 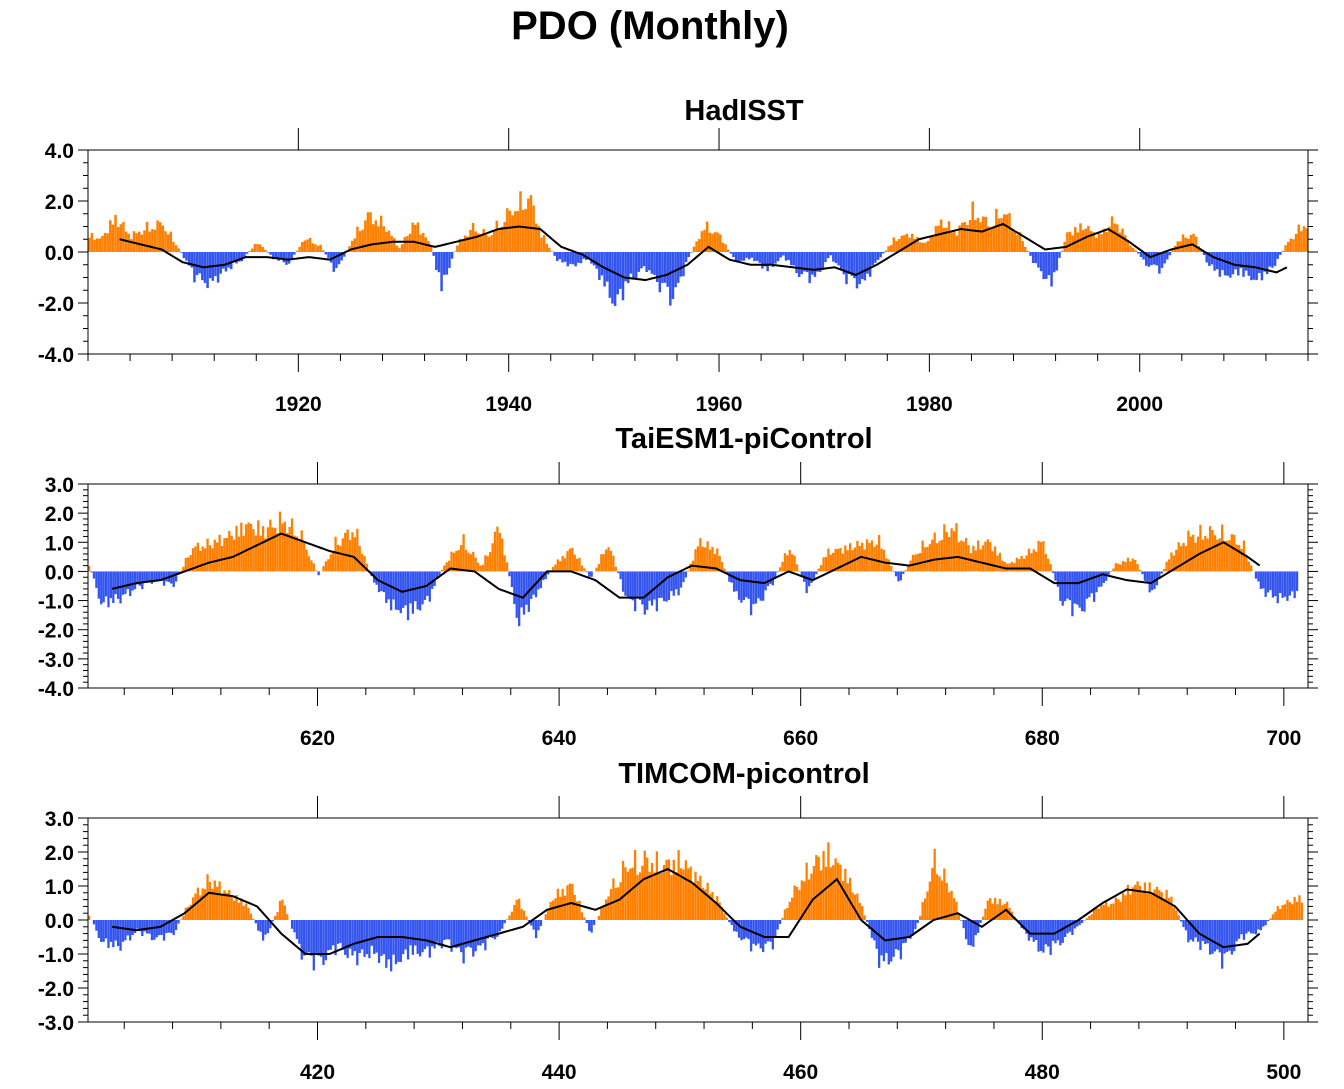 I want to click on y-tick-label: -1.0, so click(x=56, y=602).